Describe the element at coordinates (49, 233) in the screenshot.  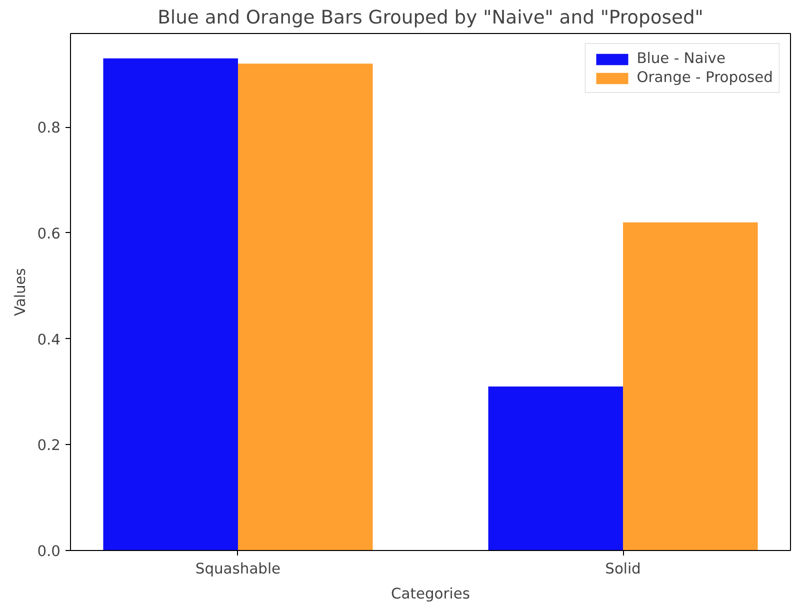
I see `y-tick-label: 0.6` at that location.